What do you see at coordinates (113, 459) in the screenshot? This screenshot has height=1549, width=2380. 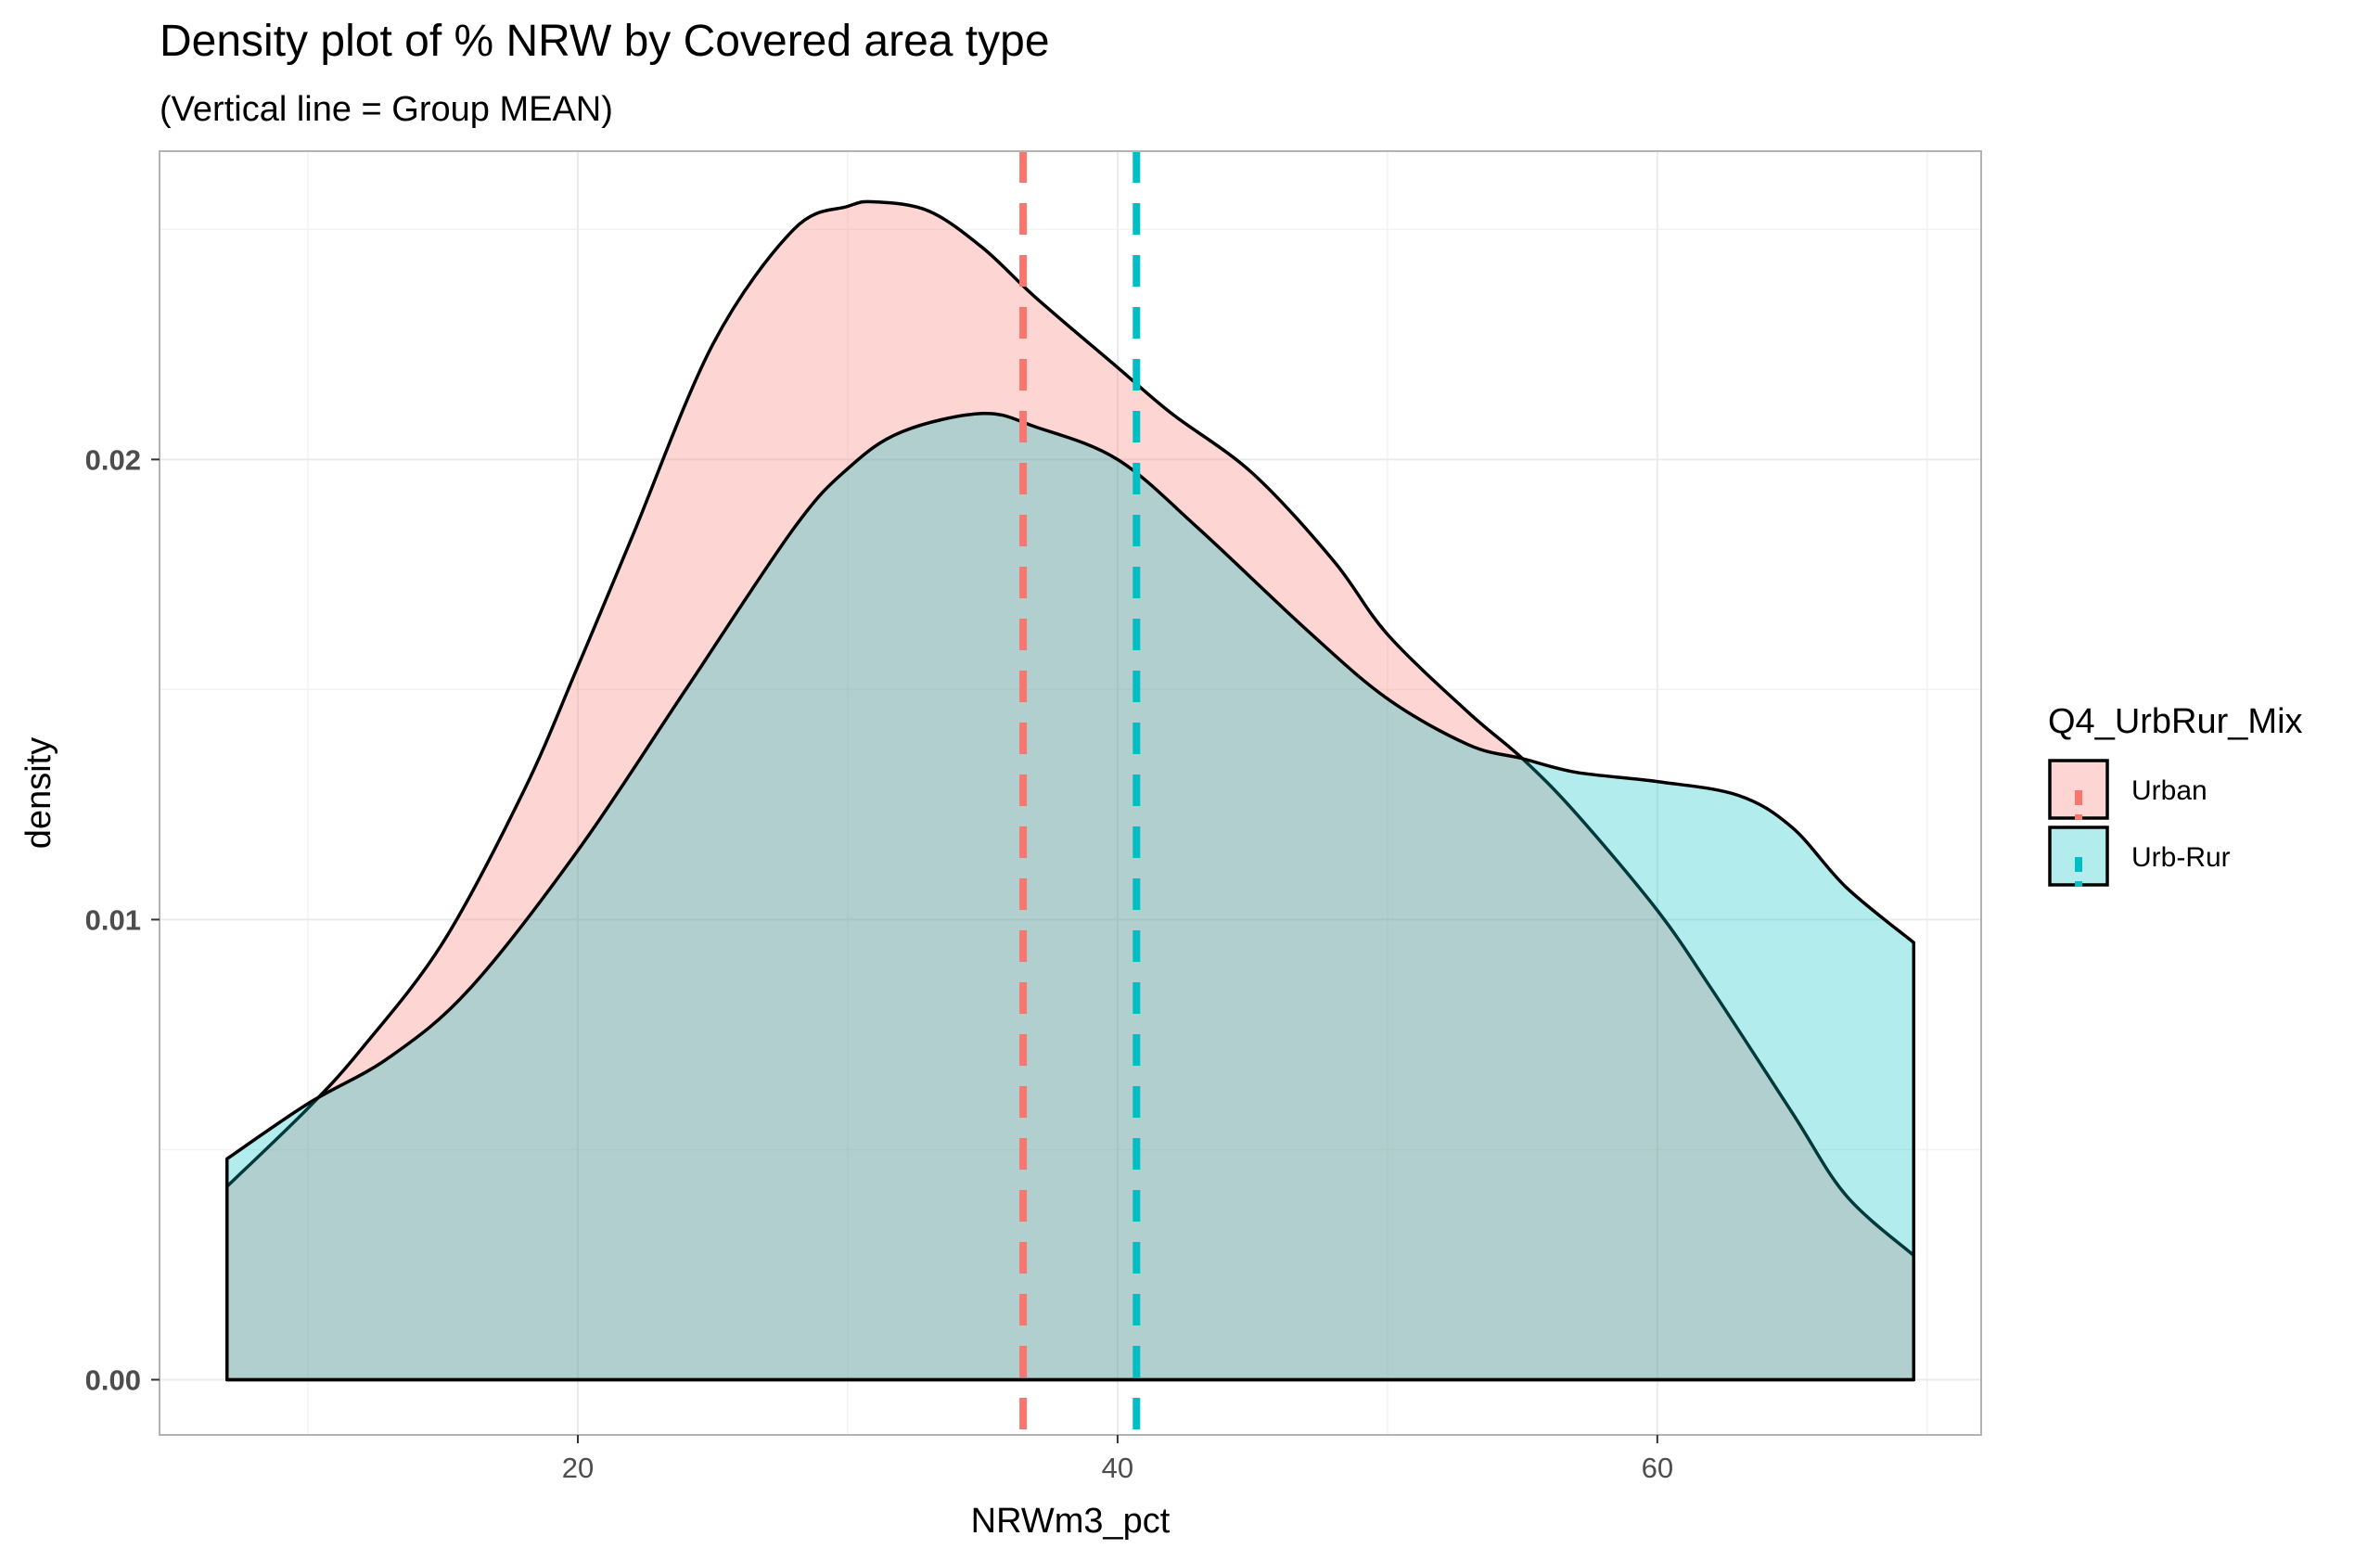 I see `y-tick-label: 0.02` at bounding box center [113, 459].